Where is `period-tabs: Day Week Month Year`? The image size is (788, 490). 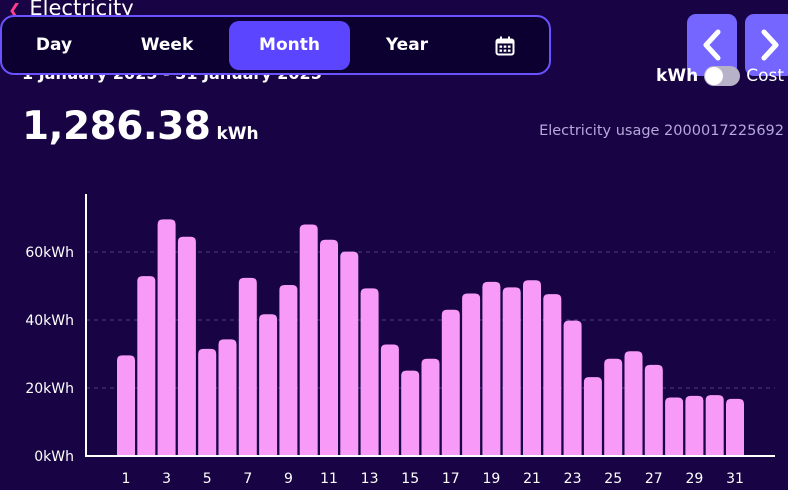
period-tabs: Day Week Month Year is located at coordinates (275, 45).